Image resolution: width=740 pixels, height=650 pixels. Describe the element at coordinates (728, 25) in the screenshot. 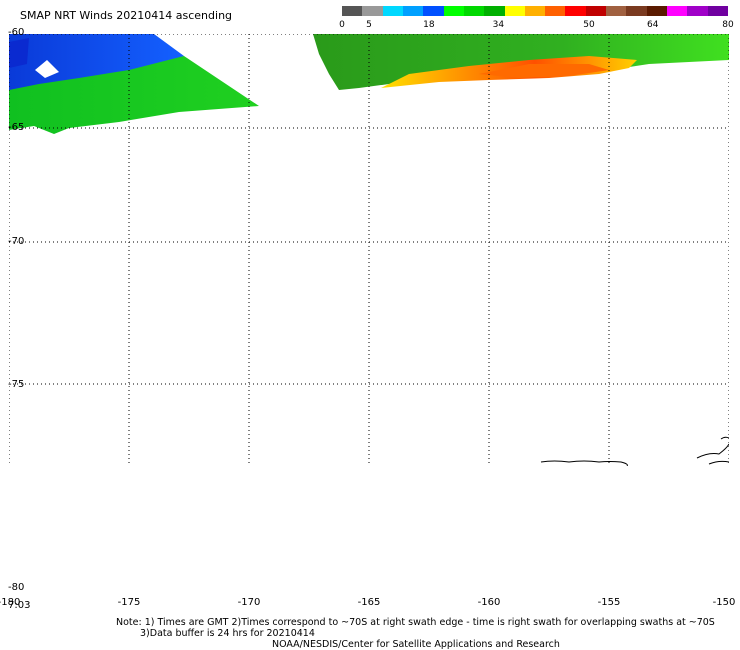

I see `colorbar-label: 80` at that location.